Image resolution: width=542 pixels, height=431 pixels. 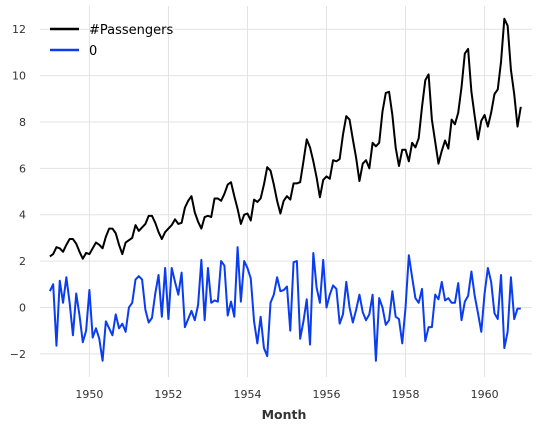 What do you see at coordinates (18, 354) in the screenshot?
I see `y-tick-label: −2` at bounding box center [18, 354].